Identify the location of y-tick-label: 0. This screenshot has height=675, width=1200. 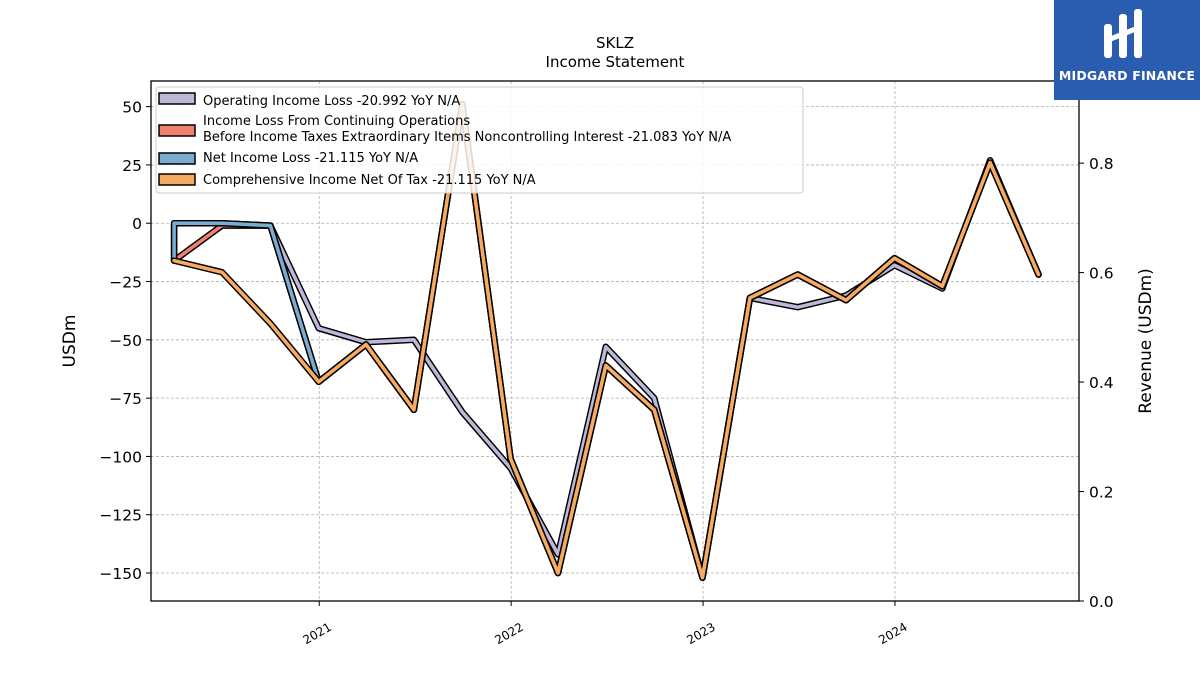
(137, 224).